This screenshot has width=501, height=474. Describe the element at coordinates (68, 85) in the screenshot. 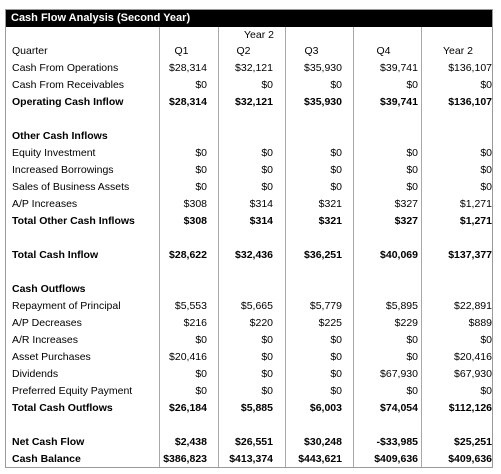

I see `row-label: Cash From Receivables` at that location.